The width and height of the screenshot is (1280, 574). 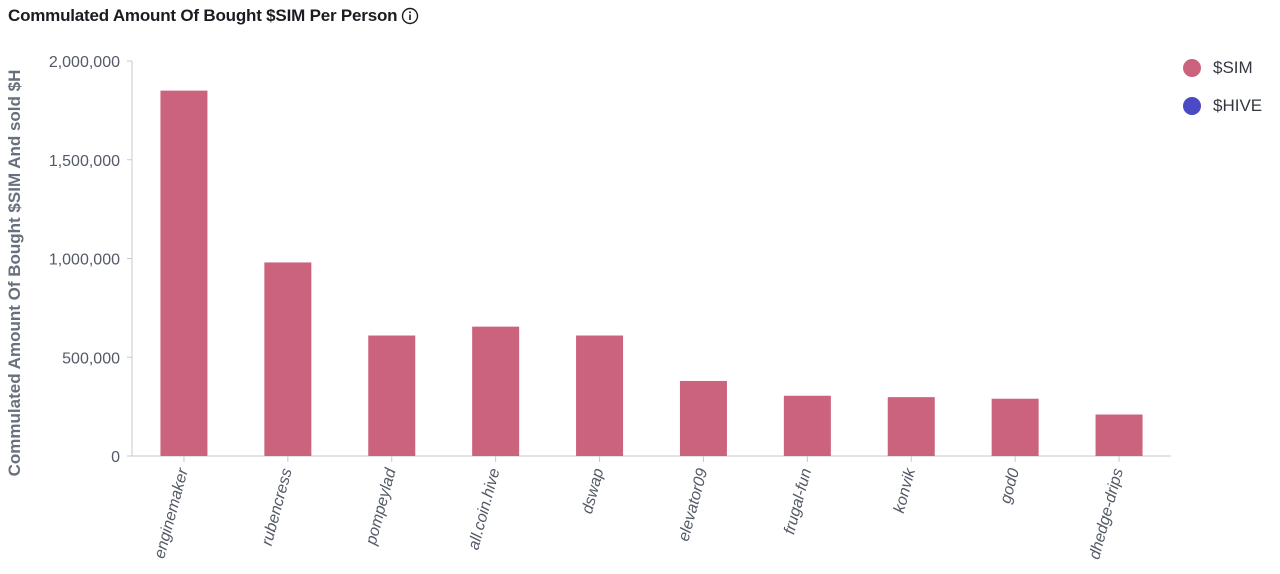 I want to click on bar-frugal-fun, so click(x=807, y=425).